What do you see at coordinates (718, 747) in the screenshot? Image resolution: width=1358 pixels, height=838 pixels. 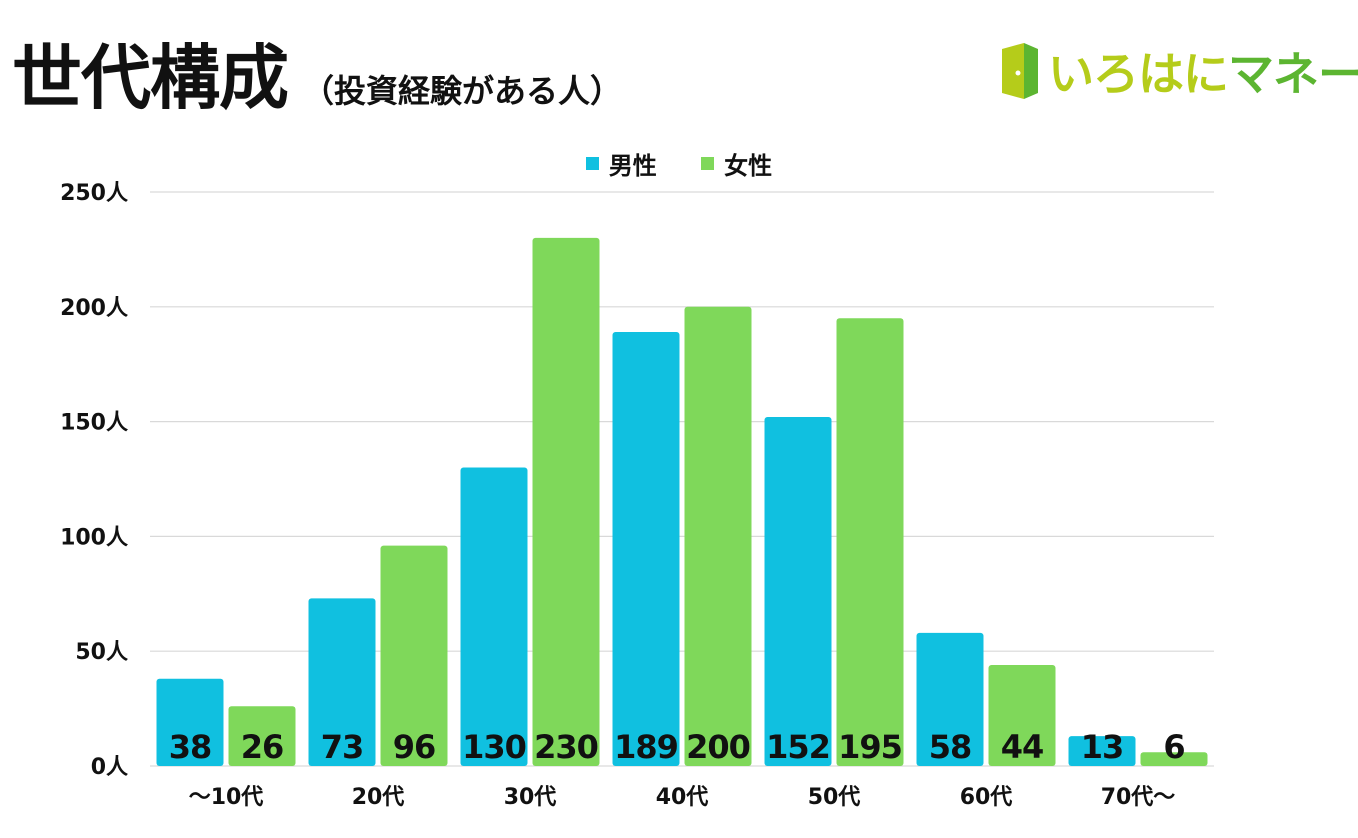 I see `data-label: 200` at bounding box center [718, 747].